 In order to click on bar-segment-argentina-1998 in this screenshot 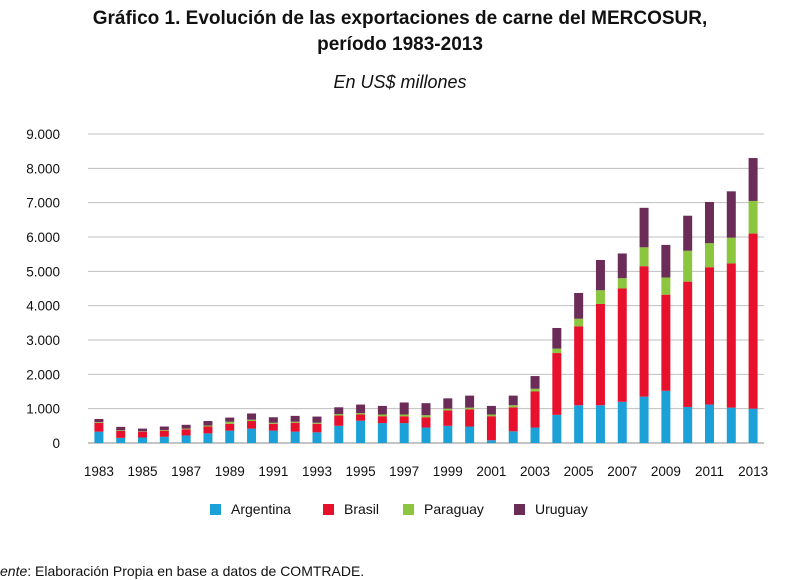, I will do `click(426, 435)`.